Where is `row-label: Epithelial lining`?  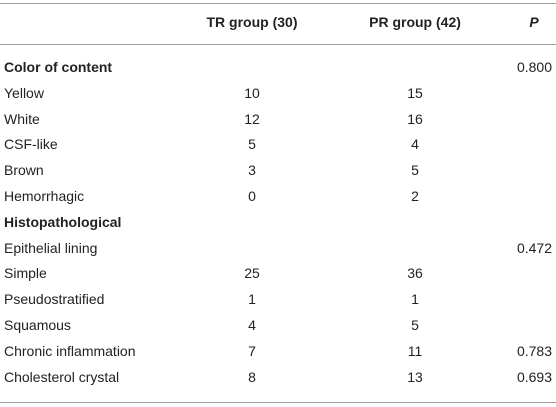
row-label: Epithelial lining is located at coordinates (51, 247).